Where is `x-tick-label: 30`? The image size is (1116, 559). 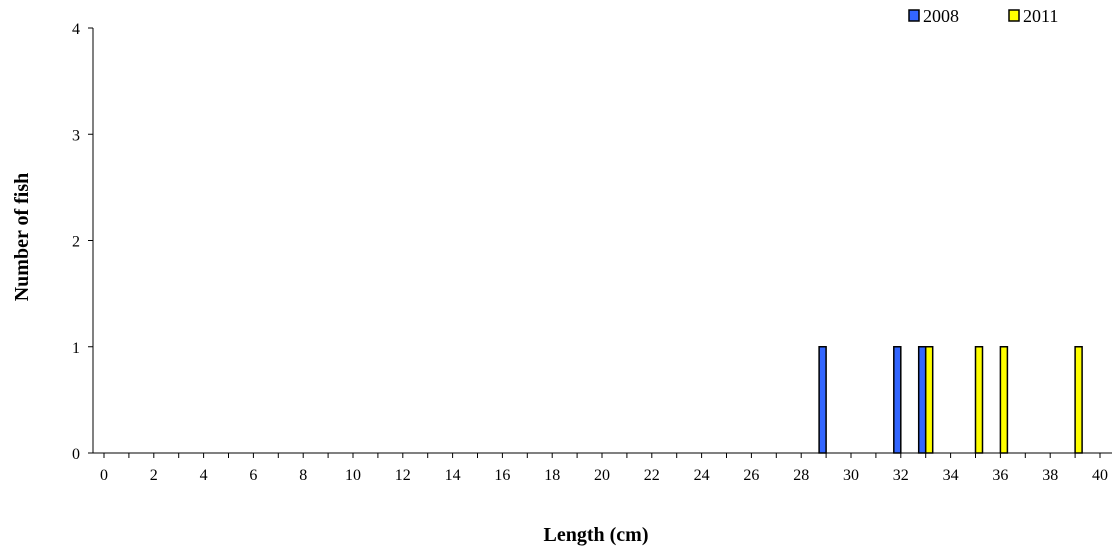 x-tick-label: 30 is located at coordinates (851, 475).